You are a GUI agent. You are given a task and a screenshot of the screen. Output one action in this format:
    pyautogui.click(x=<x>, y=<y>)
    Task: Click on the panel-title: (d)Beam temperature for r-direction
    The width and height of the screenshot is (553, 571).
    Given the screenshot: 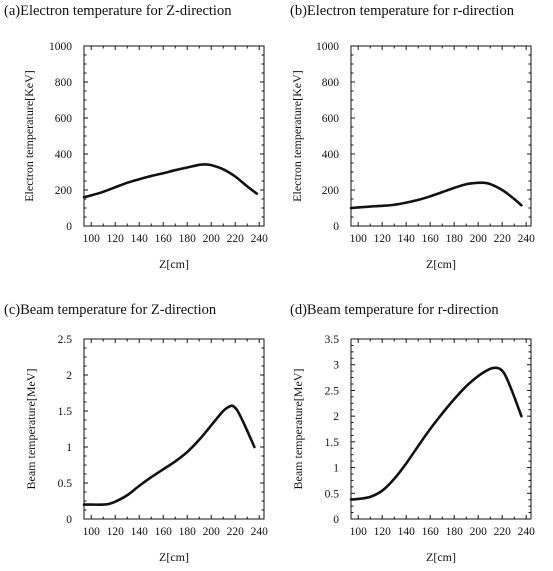 What is the action you would take?
    pyautogui.click(x=394, y=310)
    